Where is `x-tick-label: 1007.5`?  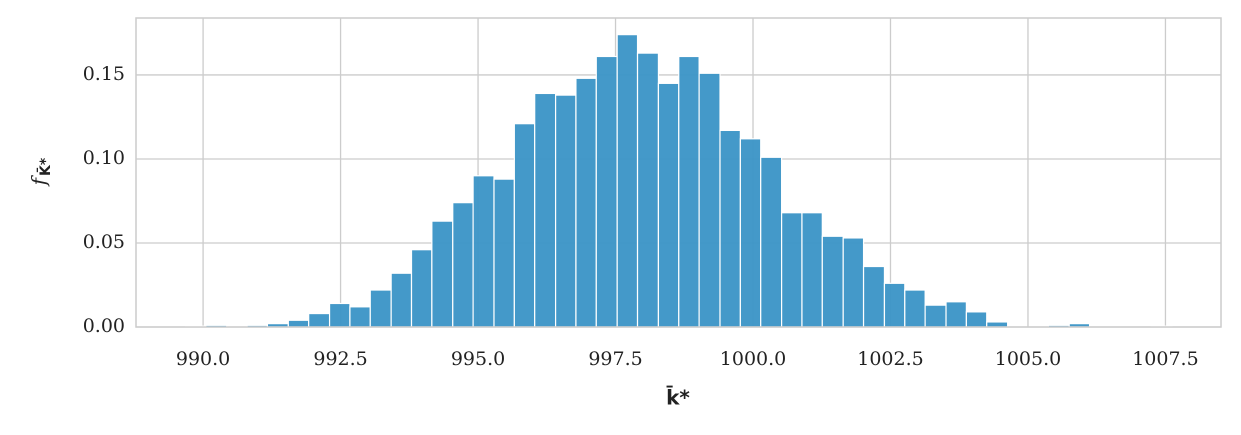
x-tick-label: 1007.5 is located at coordinates (1165, 359).